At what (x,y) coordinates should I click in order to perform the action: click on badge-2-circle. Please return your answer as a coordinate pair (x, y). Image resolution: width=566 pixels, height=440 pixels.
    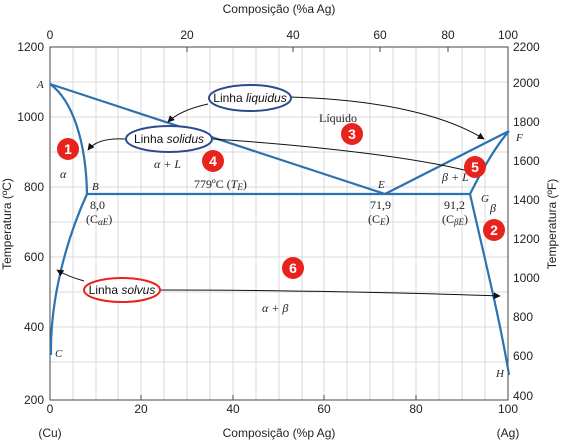
    Looking at the image, I should click on (494, 230).